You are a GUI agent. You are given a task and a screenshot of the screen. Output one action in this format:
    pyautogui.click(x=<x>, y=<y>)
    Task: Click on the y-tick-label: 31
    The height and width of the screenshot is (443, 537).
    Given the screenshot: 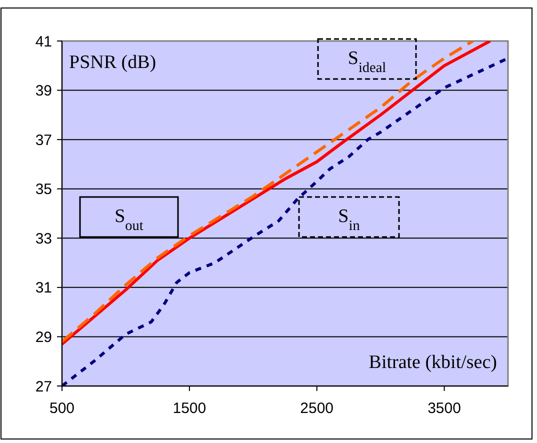 What is the action you would take?
    pyautogui.click(x=43, y=288)
    